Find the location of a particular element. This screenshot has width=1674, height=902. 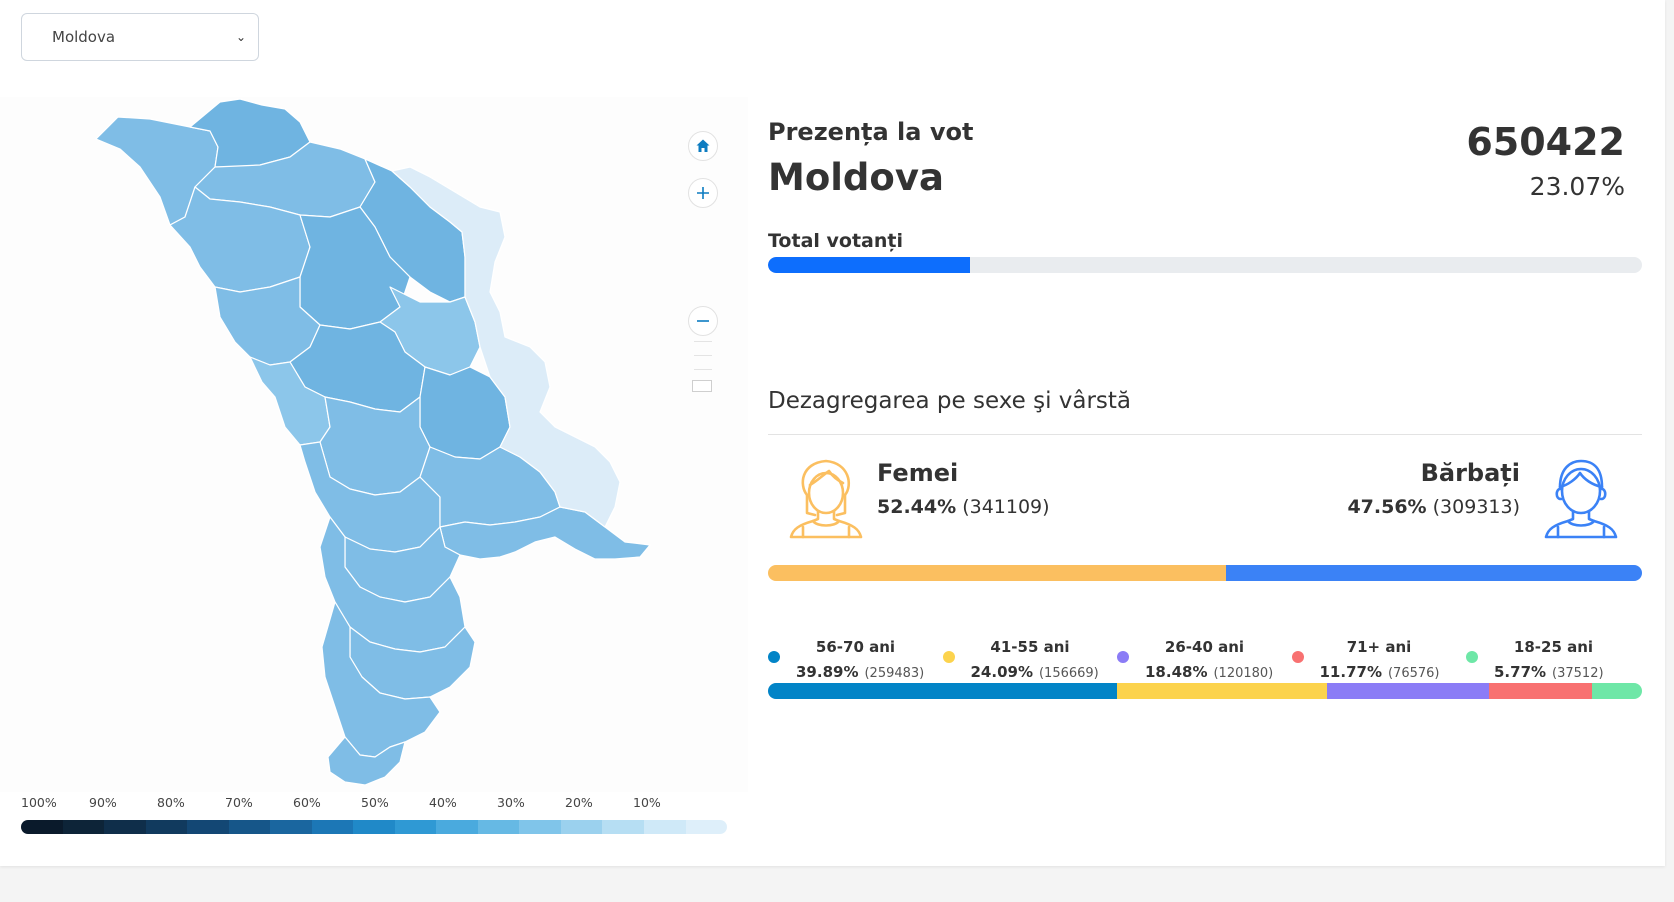

man-icon is located at coordinates (1581, 499).